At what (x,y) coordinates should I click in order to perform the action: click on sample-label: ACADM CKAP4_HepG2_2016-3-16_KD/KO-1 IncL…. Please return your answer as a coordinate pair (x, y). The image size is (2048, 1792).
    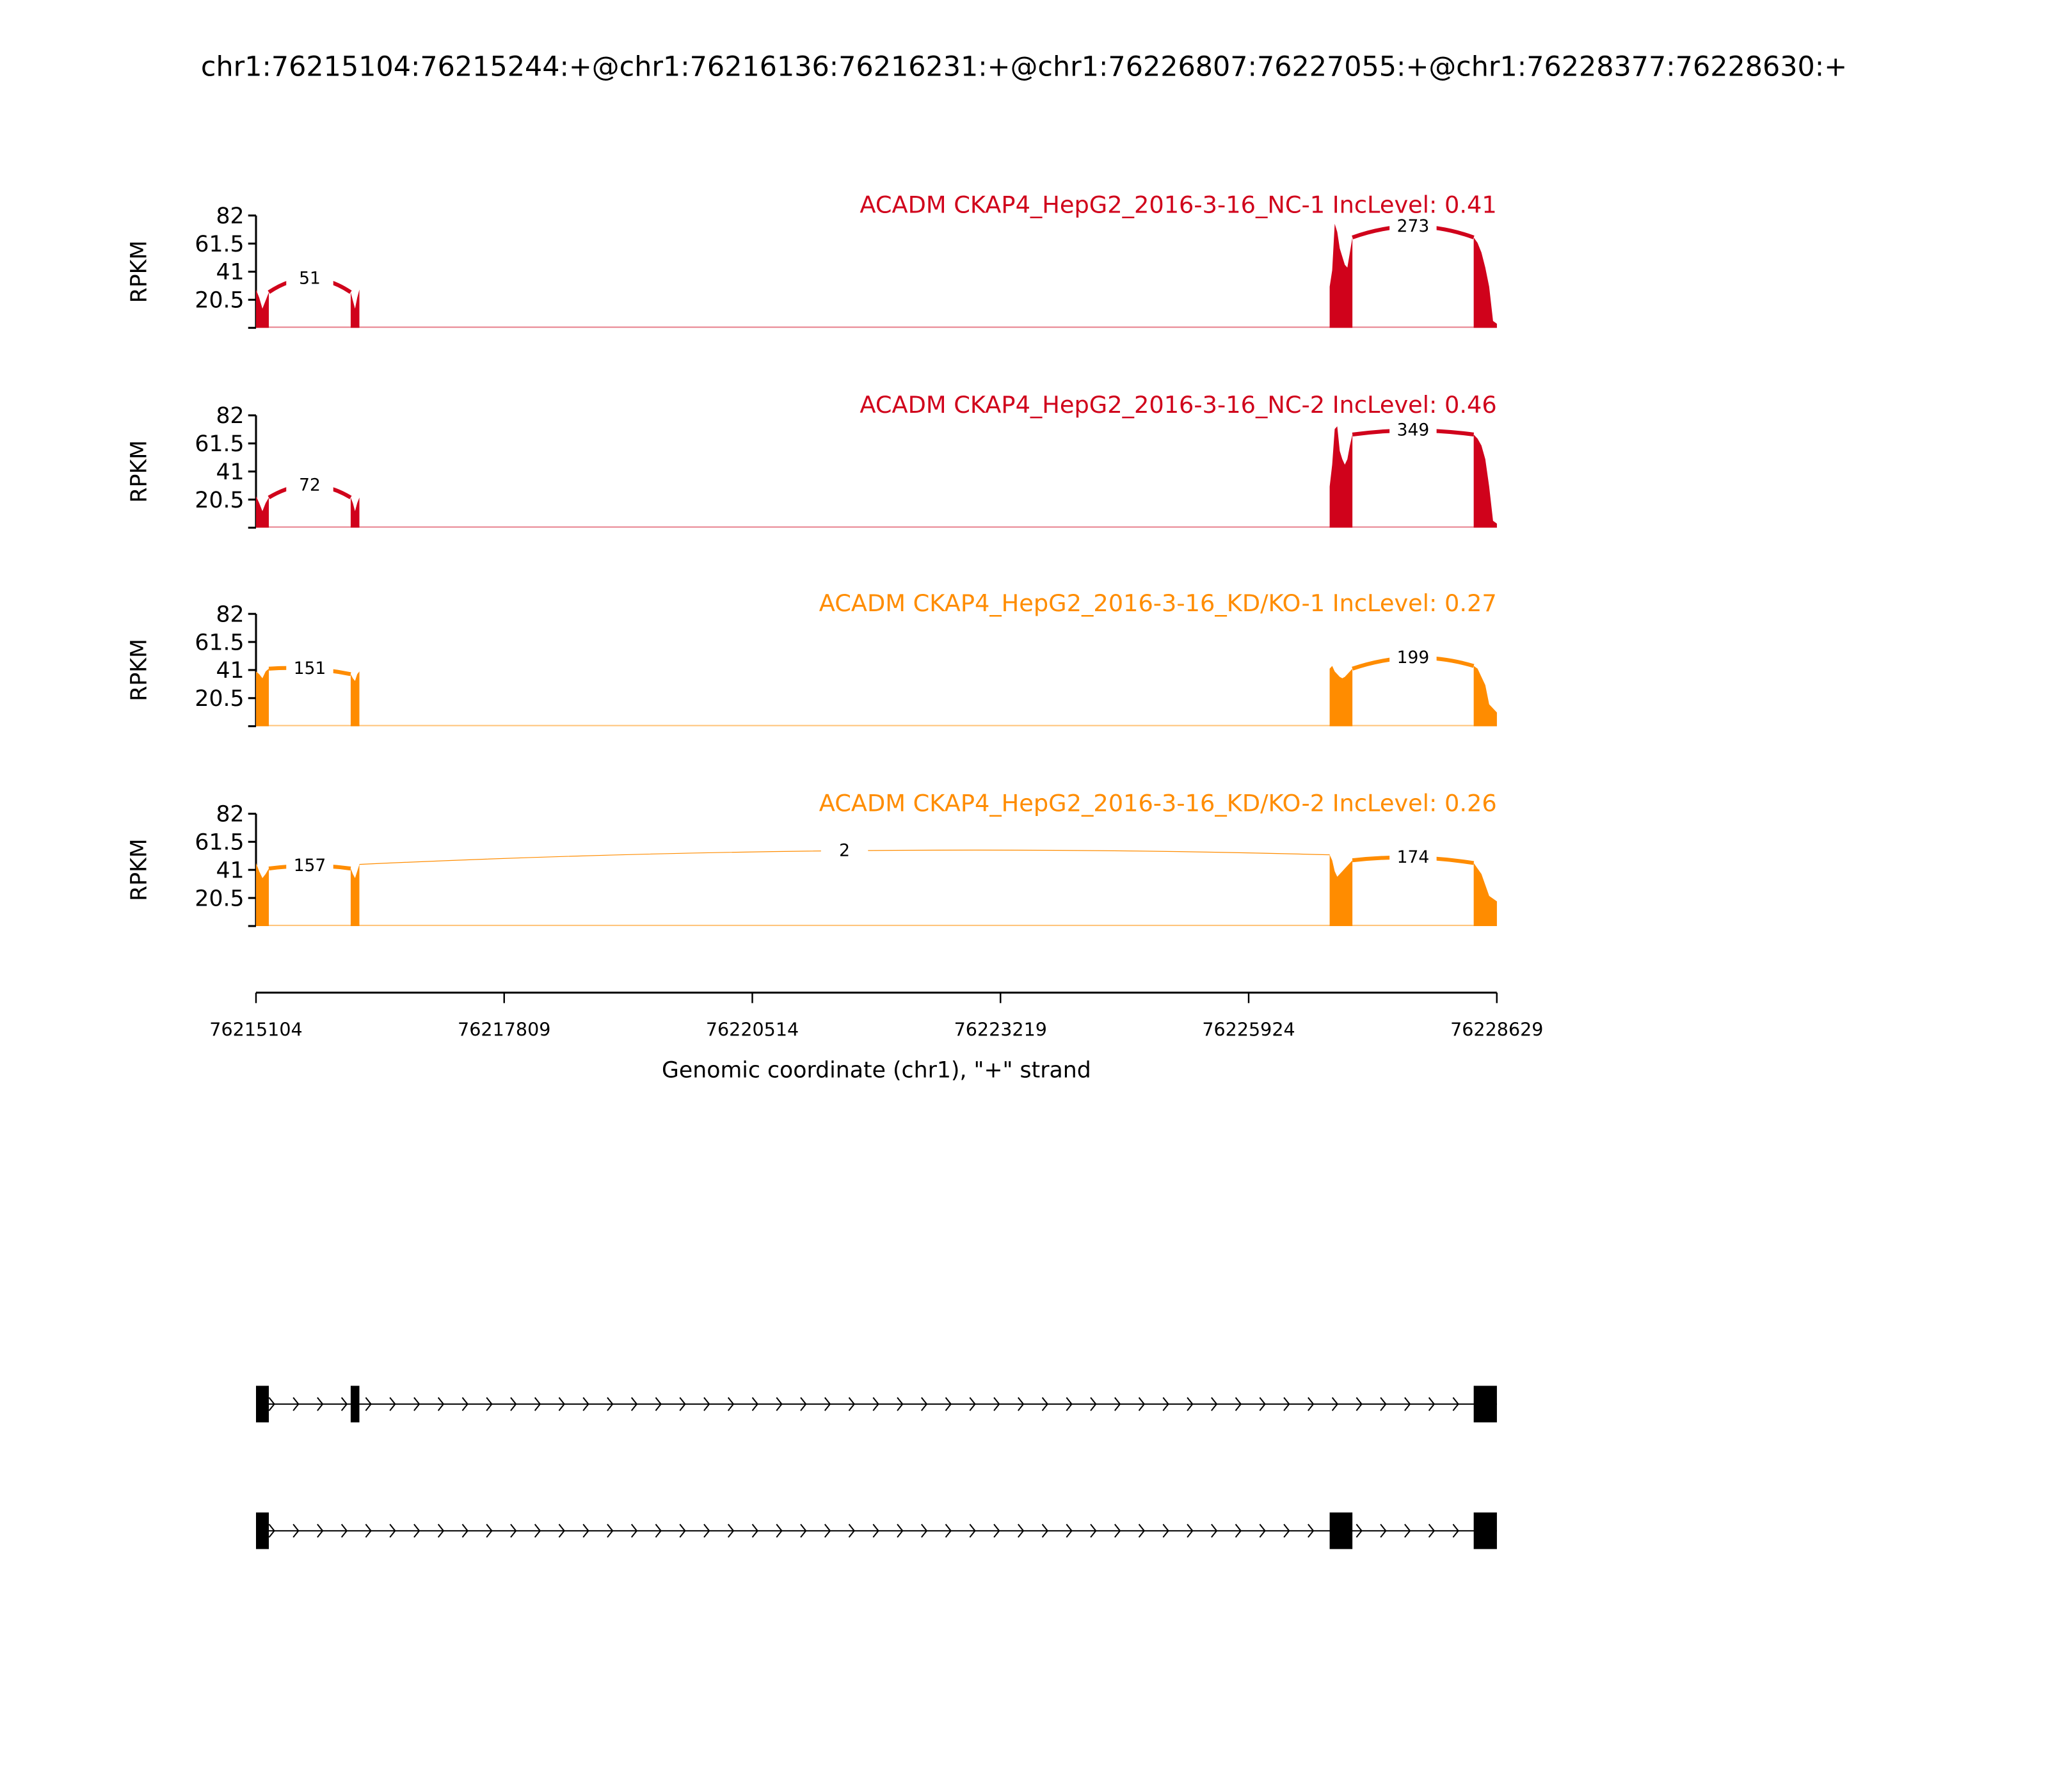
    Looking at the image, I should click on (1158, 603).